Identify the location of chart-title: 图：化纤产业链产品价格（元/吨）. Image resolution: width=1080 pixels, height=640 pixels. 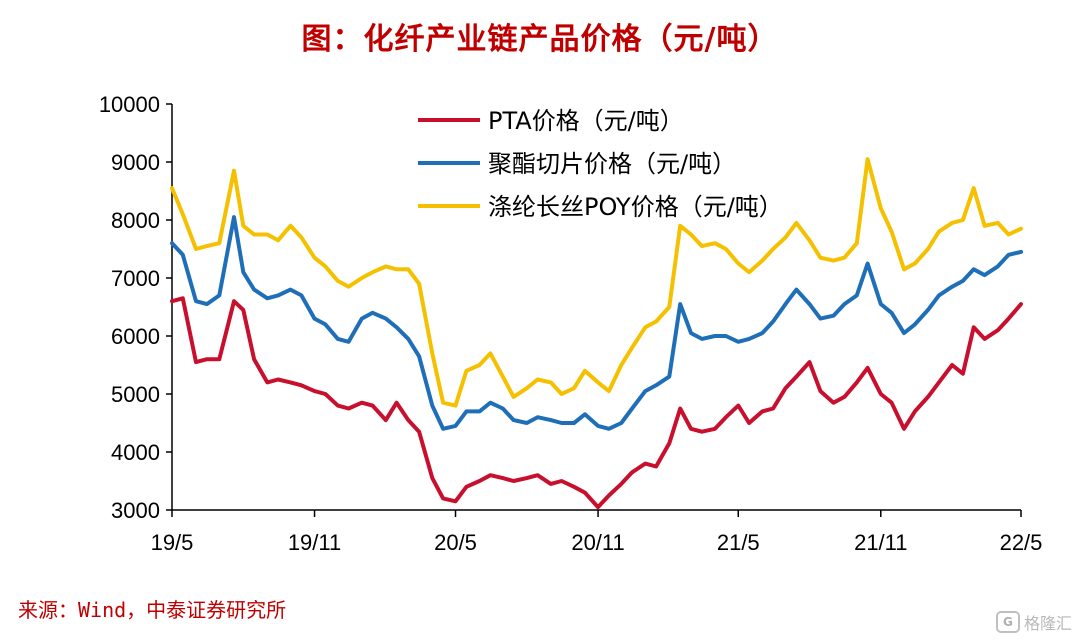
(540, 39).